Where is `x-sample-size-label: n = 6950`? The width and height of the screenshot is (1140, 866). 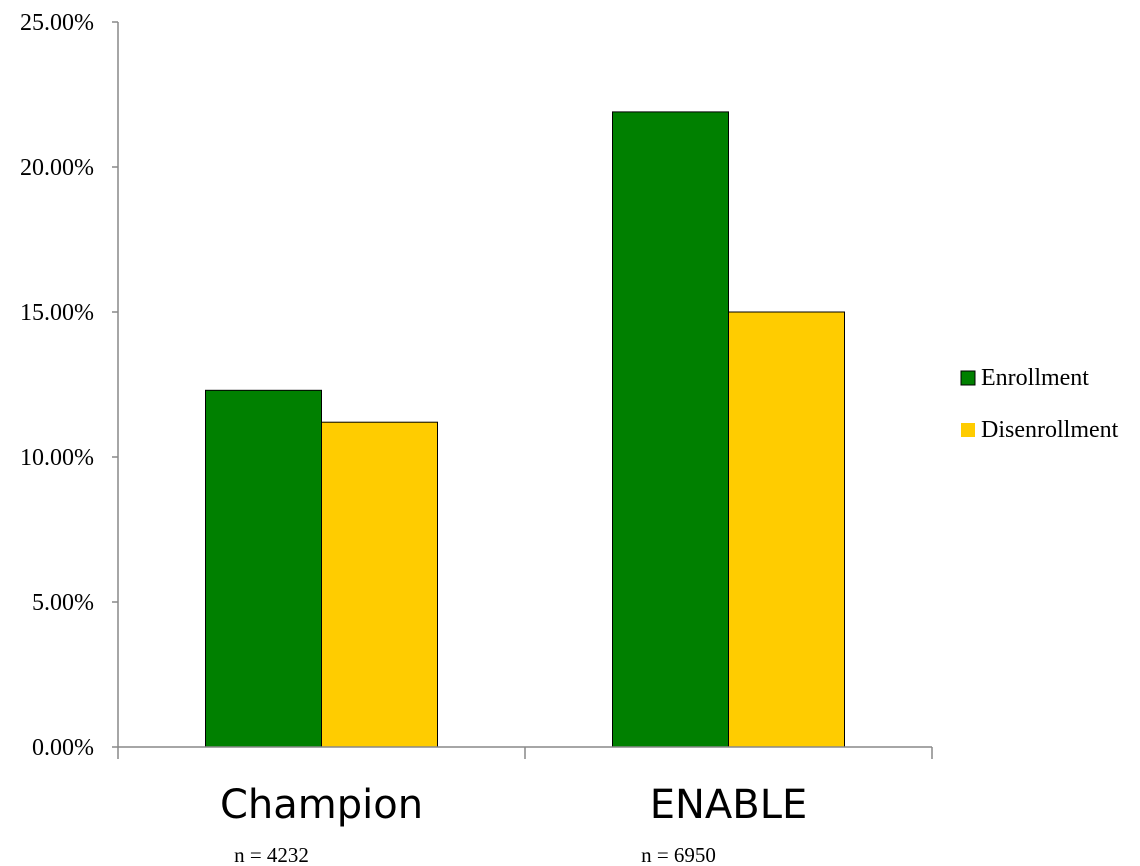
x-sample-size-label: n = 6950 is located at coordinates (678, 854).